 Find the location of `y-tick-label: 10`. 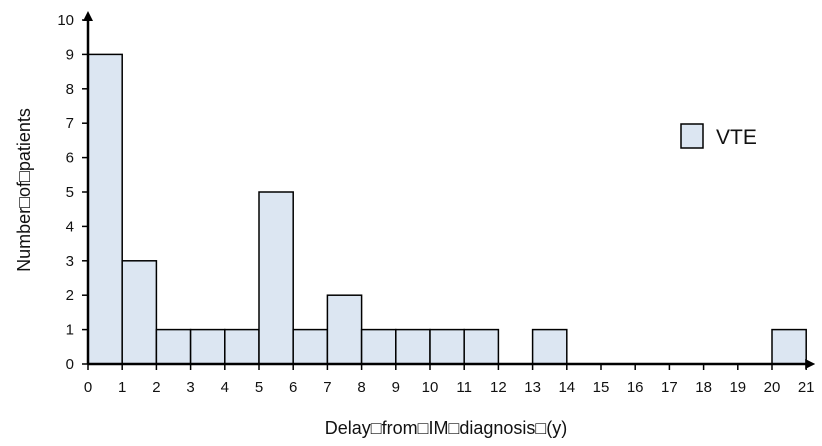

y-tick-label: 10 is located at coordinates (65, 20).